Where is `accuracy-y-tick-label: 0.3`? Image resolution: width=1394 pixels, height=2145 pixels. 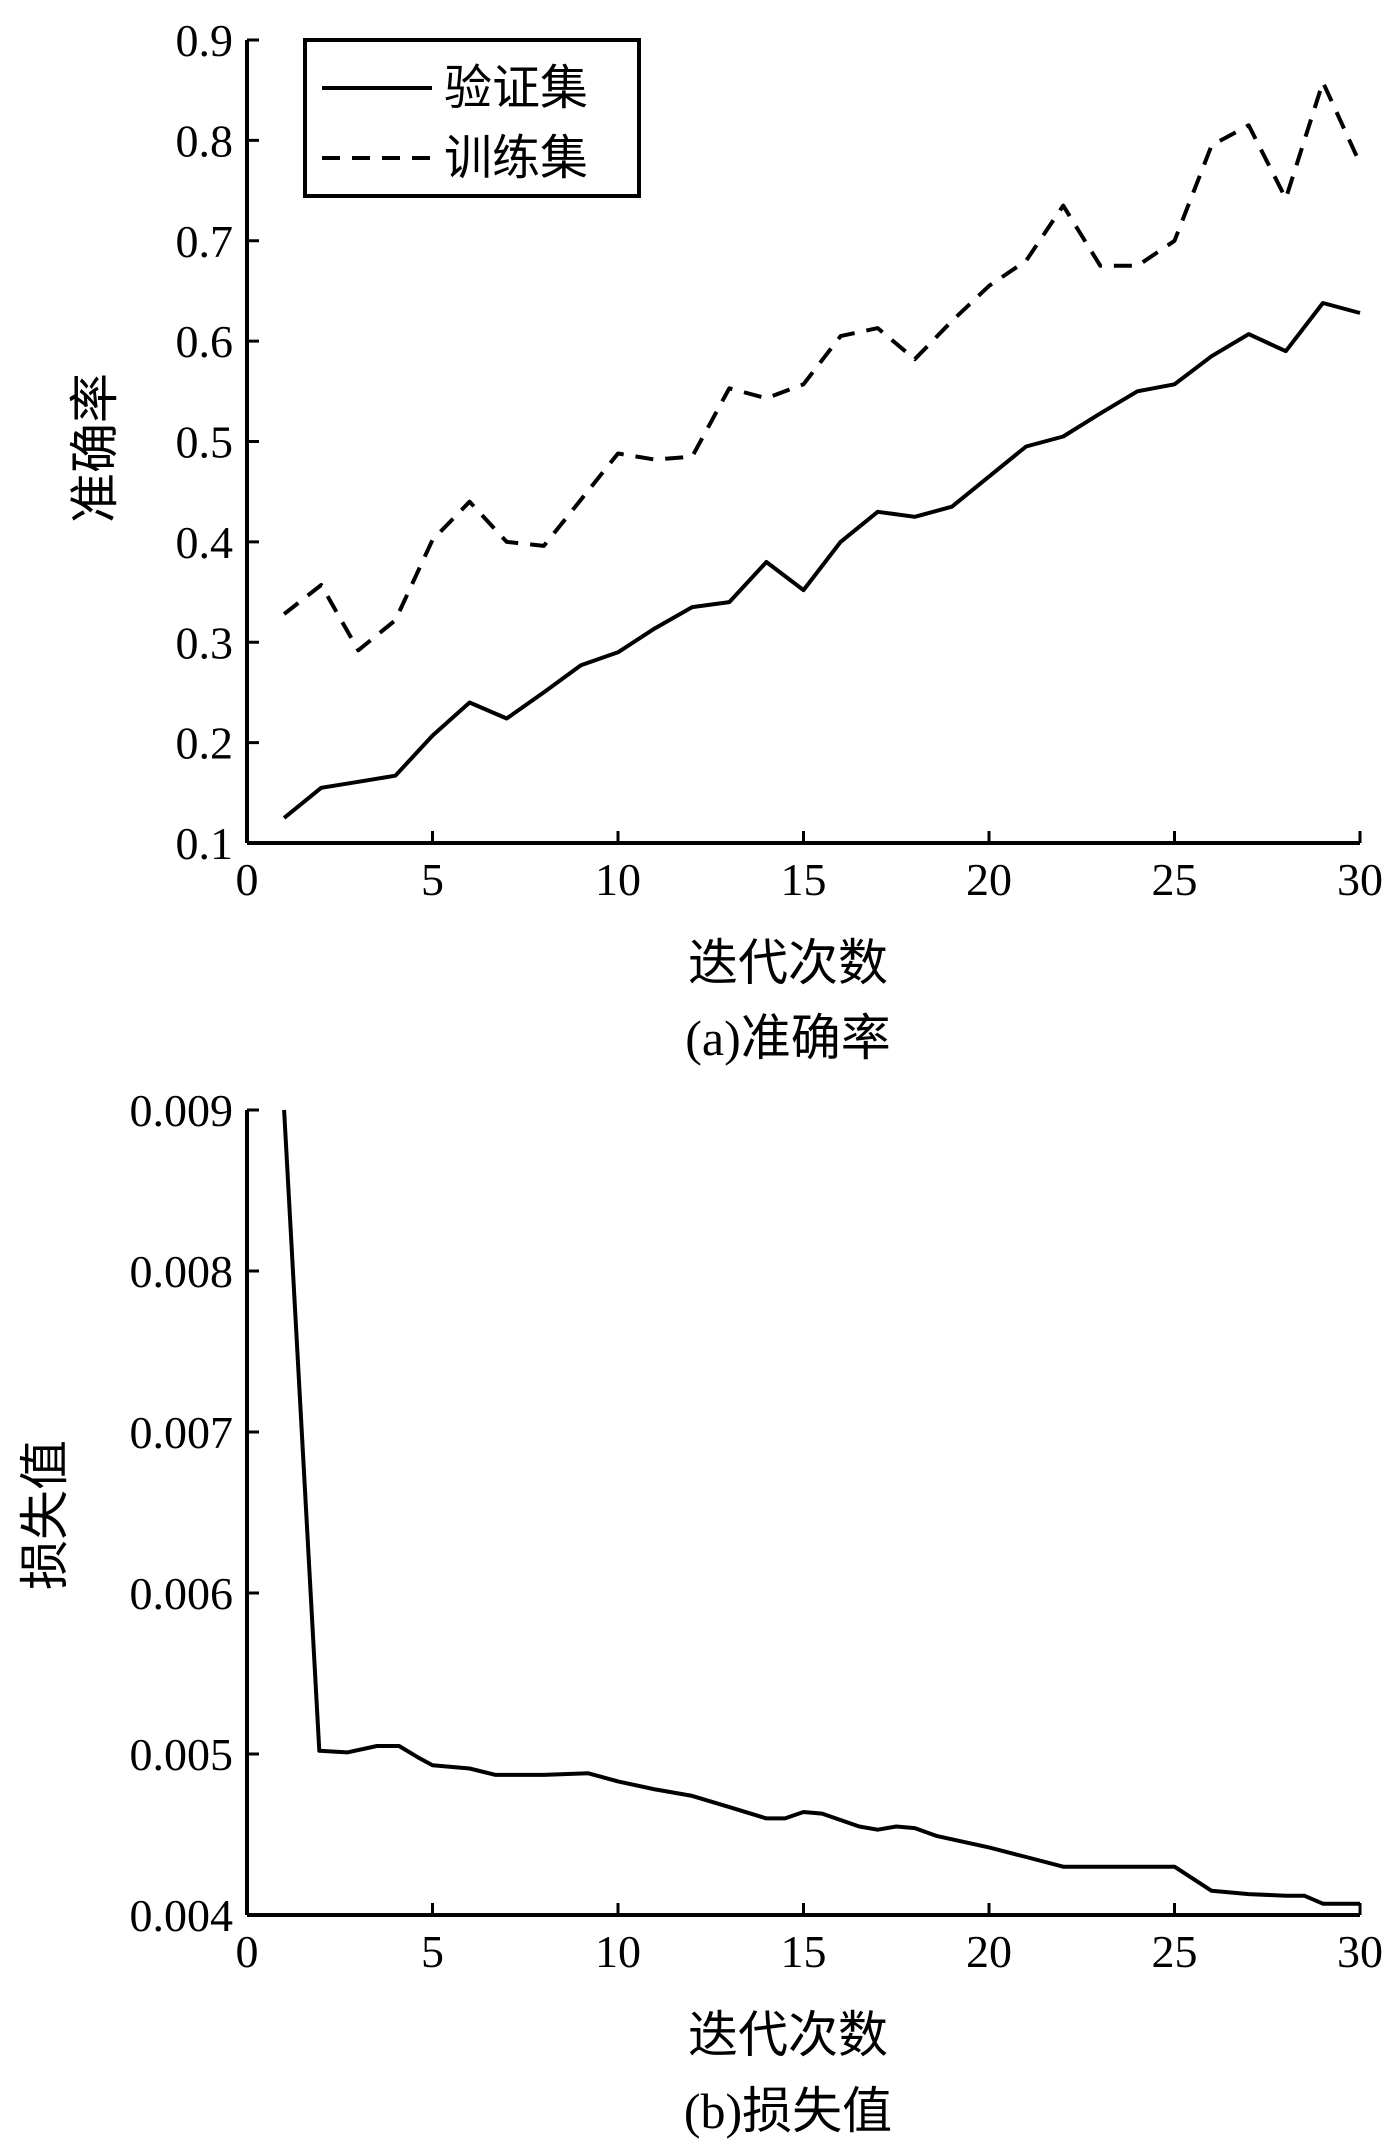
accuracy-y-tick-label: 0.3 is located at coordinates (205, 642).